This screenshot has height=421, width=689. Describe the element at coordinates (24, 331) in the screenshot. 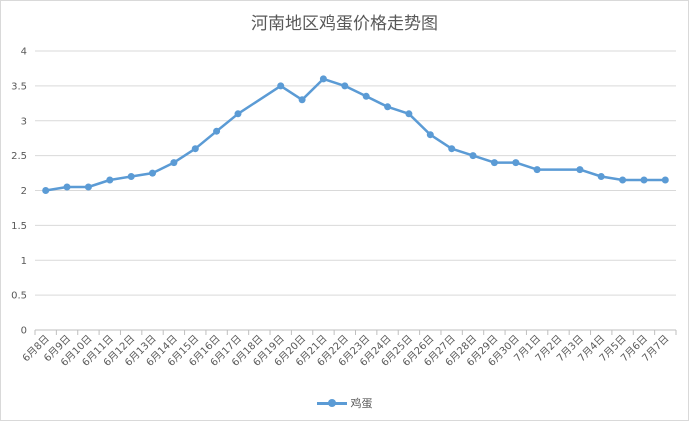

I see `y-tick-label: 0` at that location.